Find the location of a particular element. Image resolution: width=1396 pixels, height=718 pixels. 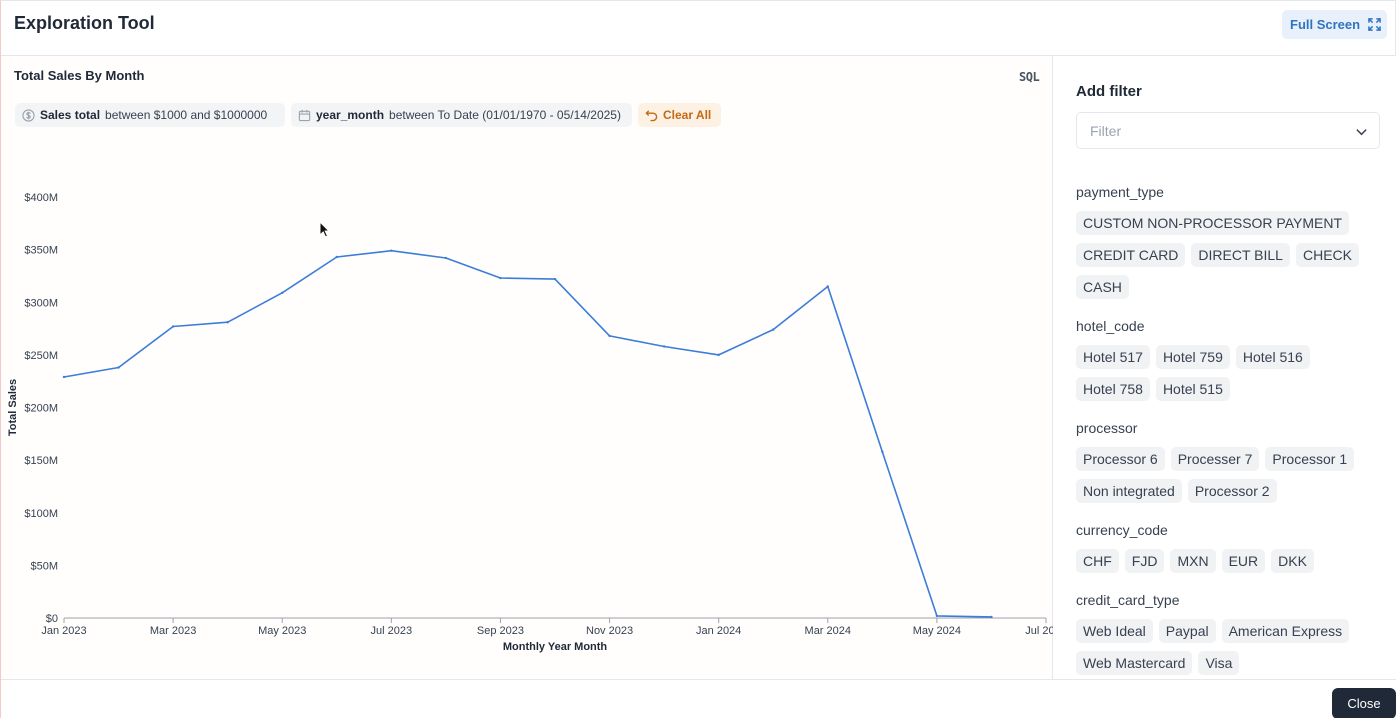

filter-tag: DIRECT BILL is located at coordinates (1240, 255).